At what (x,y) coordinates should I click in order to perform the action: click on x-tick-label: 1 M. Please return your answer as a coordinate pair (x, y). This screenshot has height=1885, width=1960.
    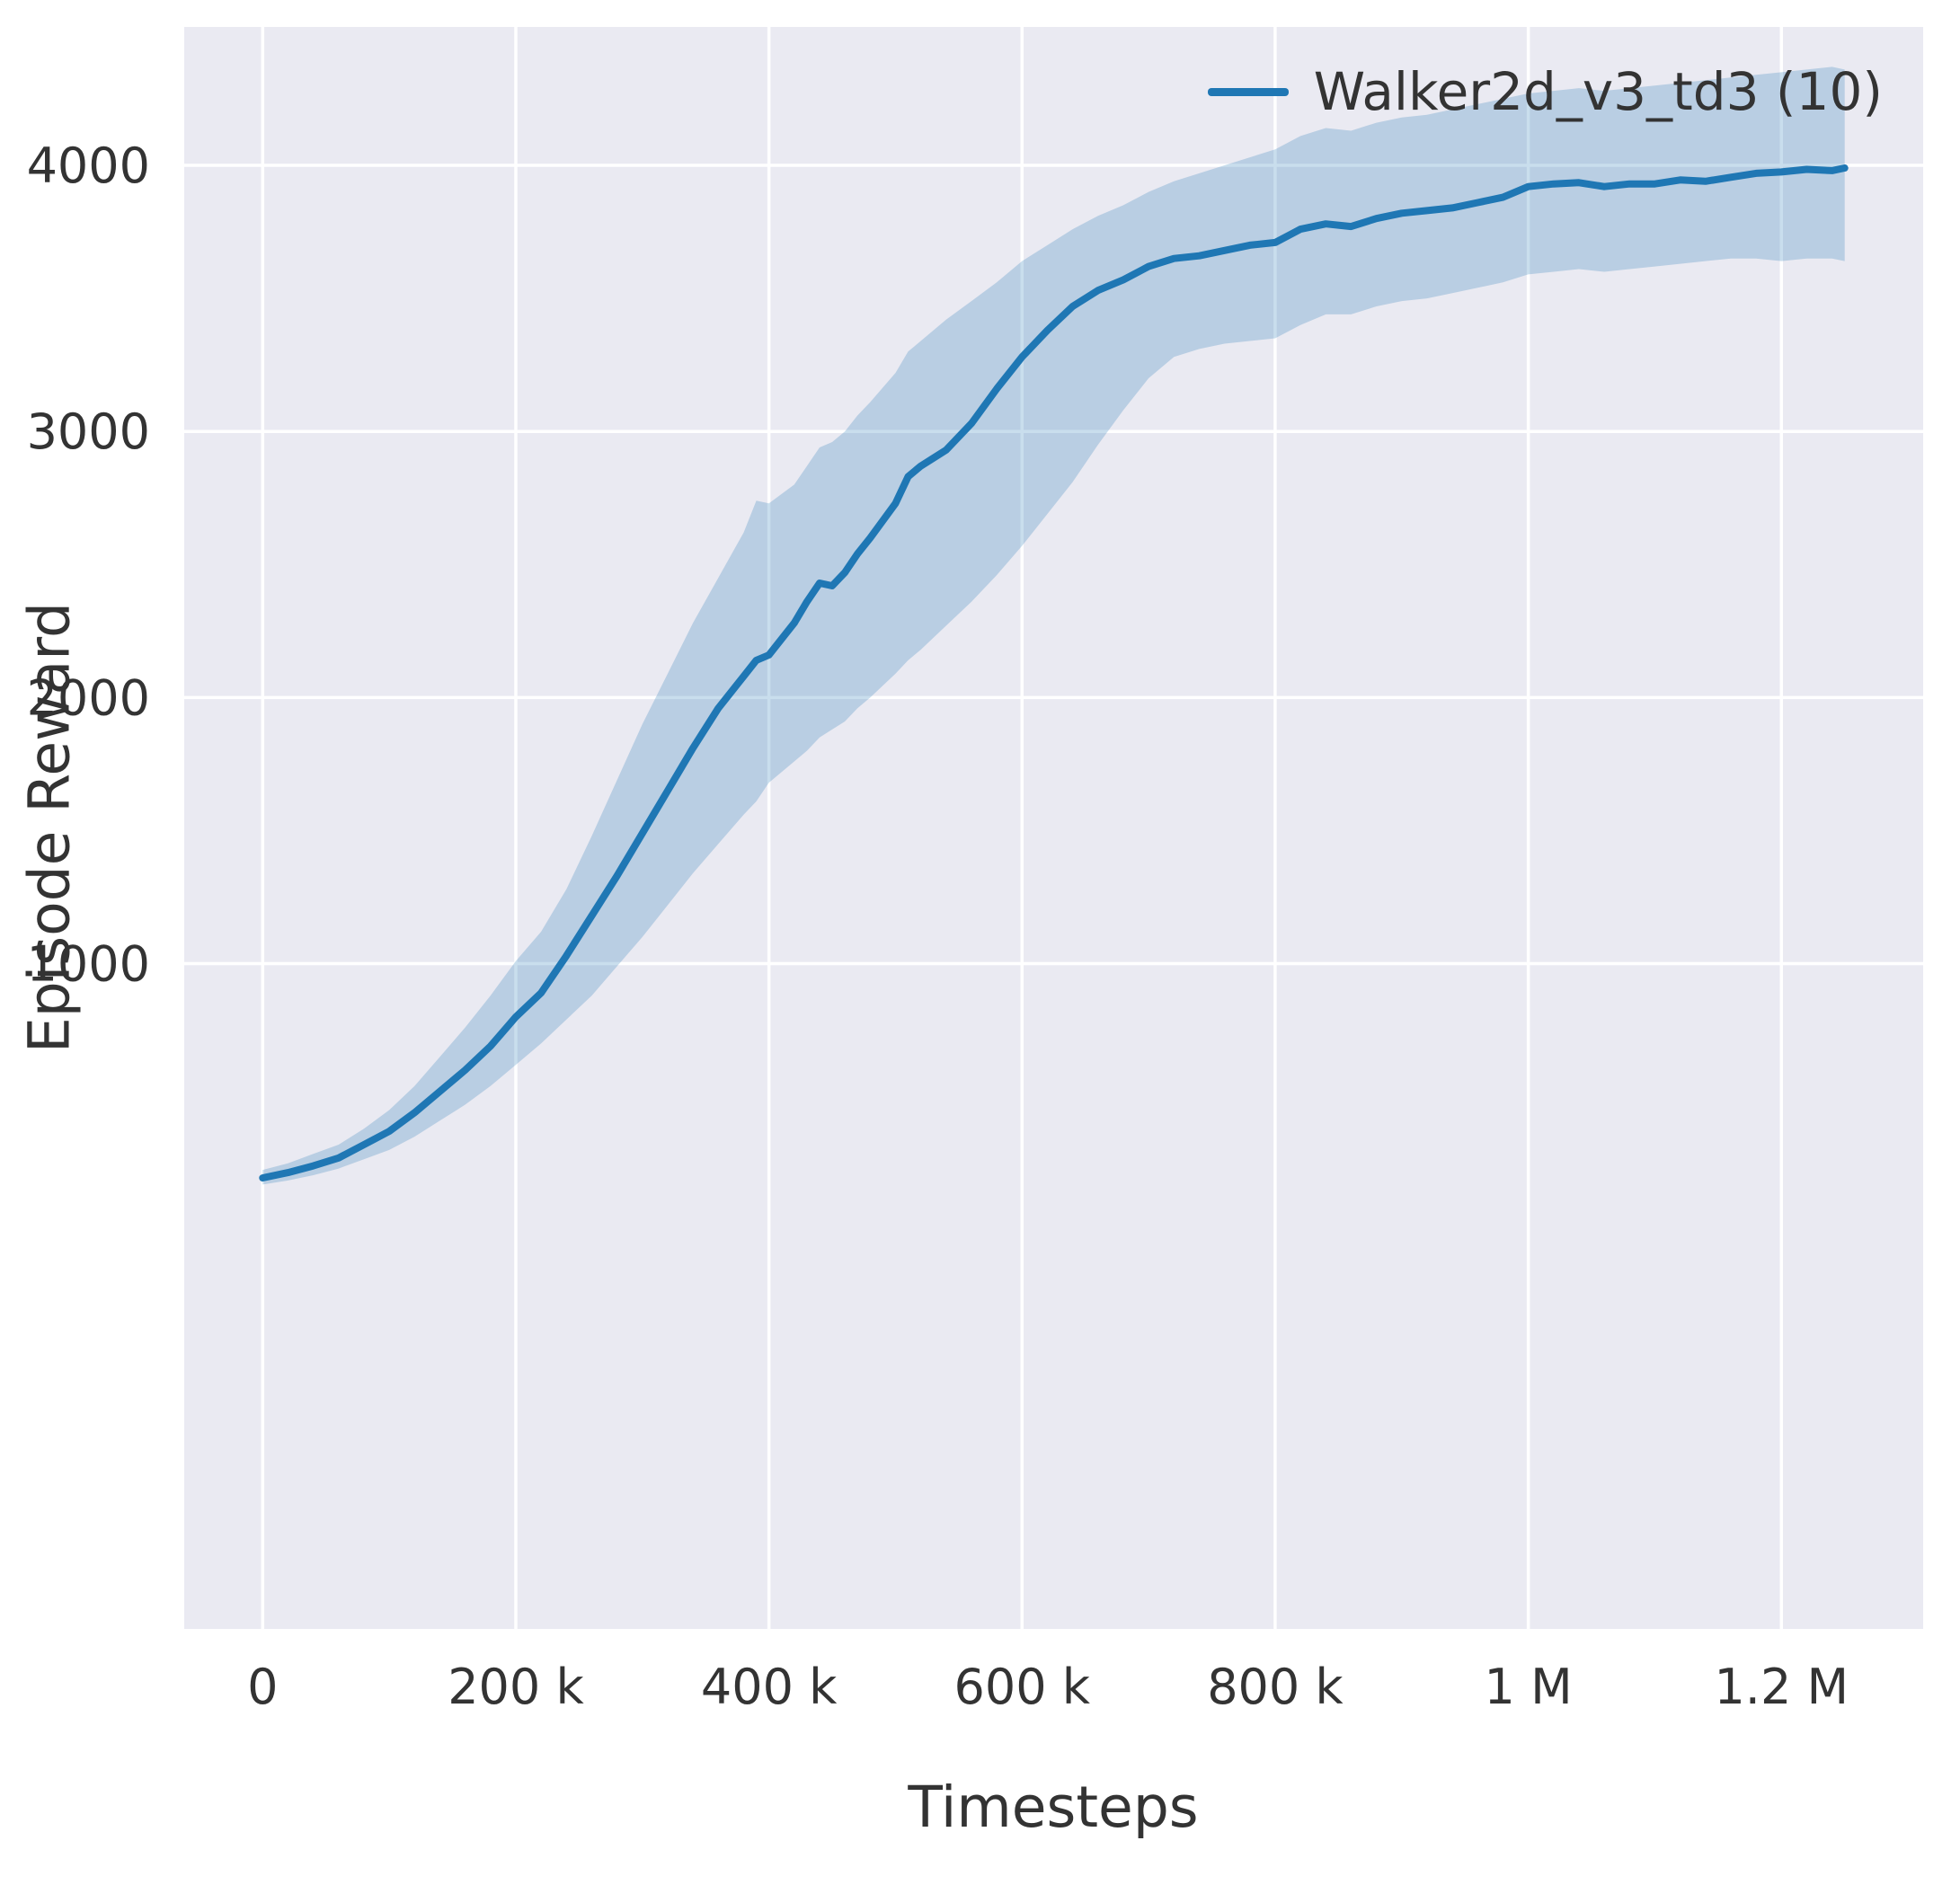
    Looking at the image, I should click on (1529, 1687).